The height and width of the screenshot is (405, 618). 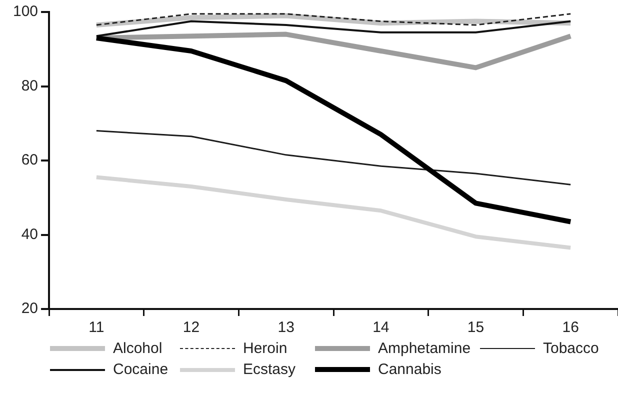 I want to click on legend-label: Tobacco, so click(x=571, y=348).